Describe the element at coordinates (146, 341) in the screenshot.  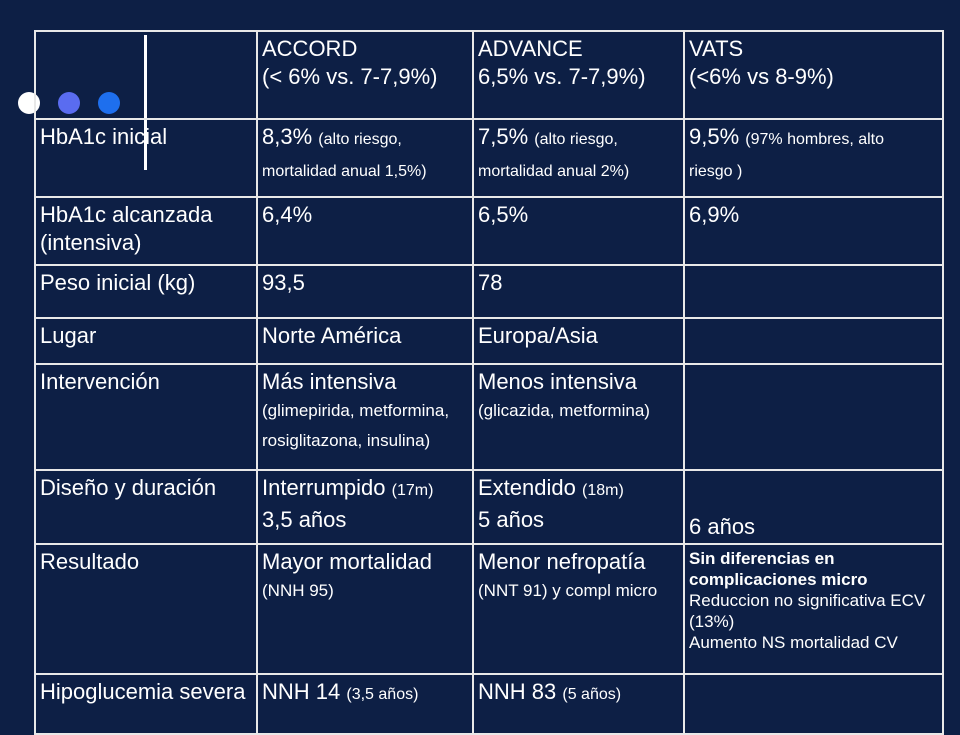
I see `row-label: Lugar` at that location.